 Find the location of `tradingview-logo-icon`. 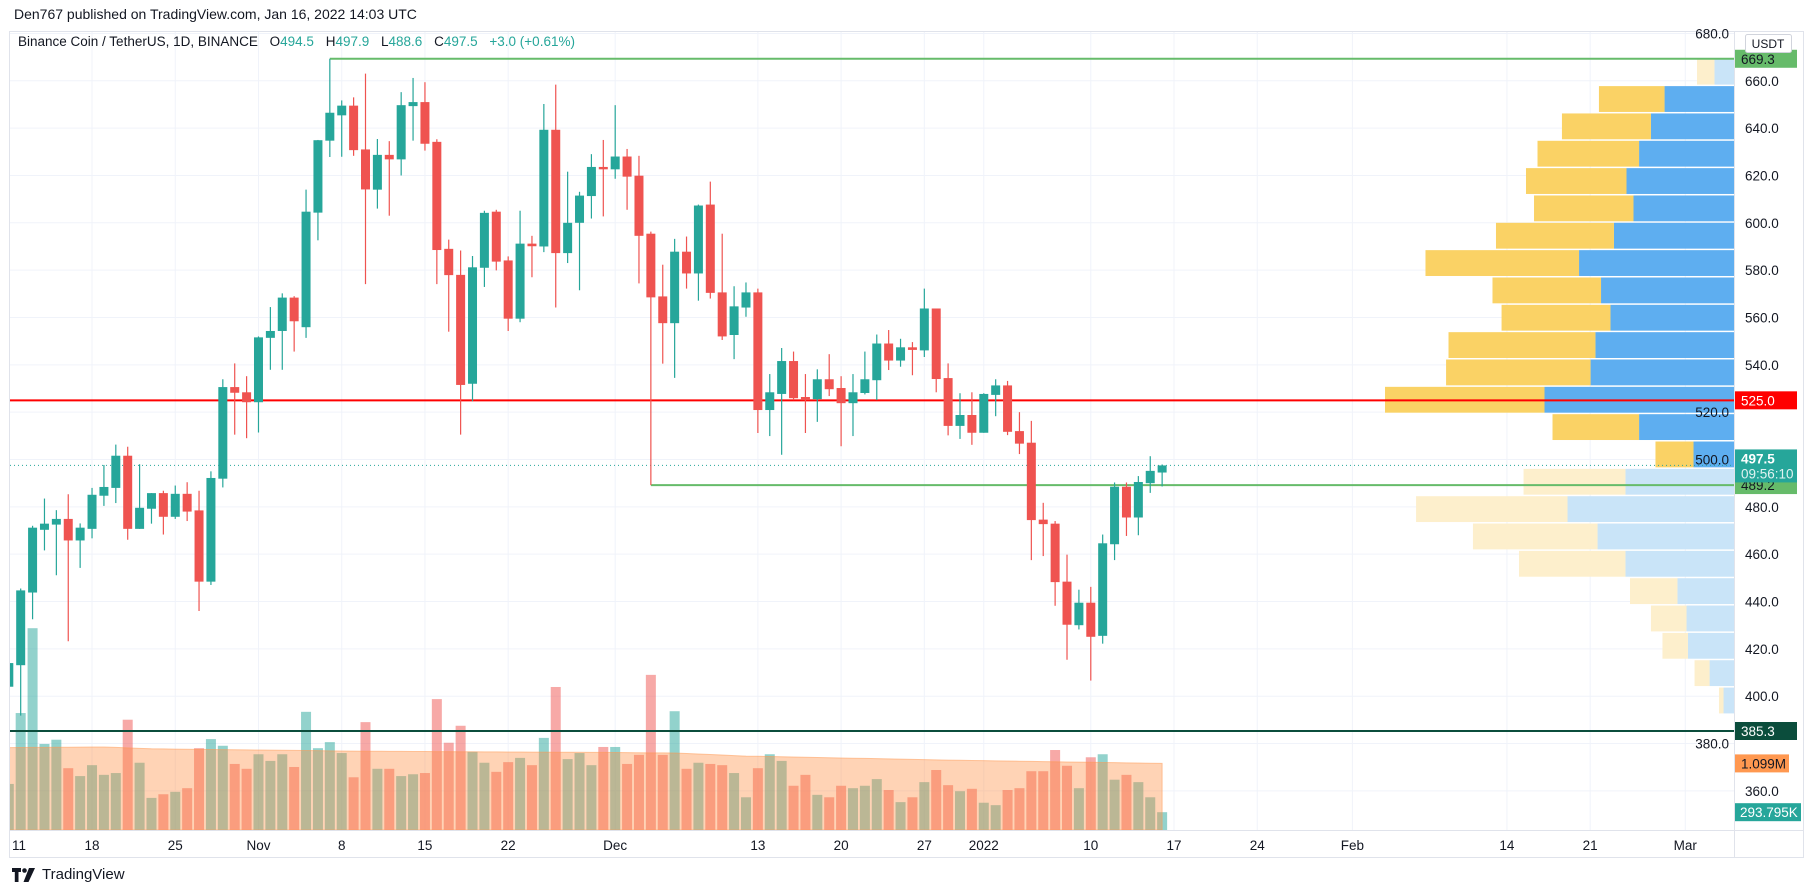

tradingview-logo-icon is located at coordinates (23, 874).